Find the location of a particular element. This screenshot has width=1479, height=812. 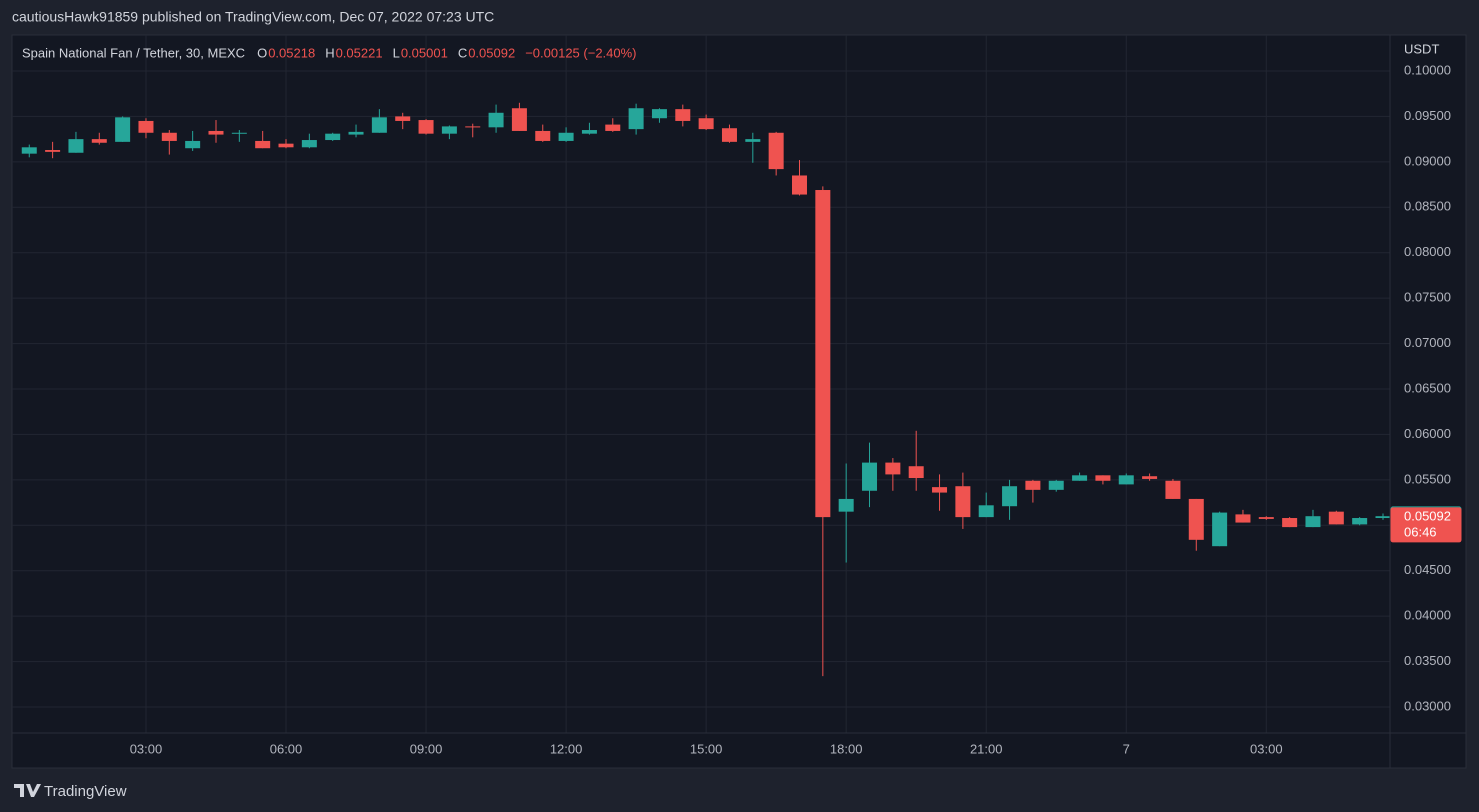

y-tick-label: 0.08500 is located at coordinates (1427, 206).